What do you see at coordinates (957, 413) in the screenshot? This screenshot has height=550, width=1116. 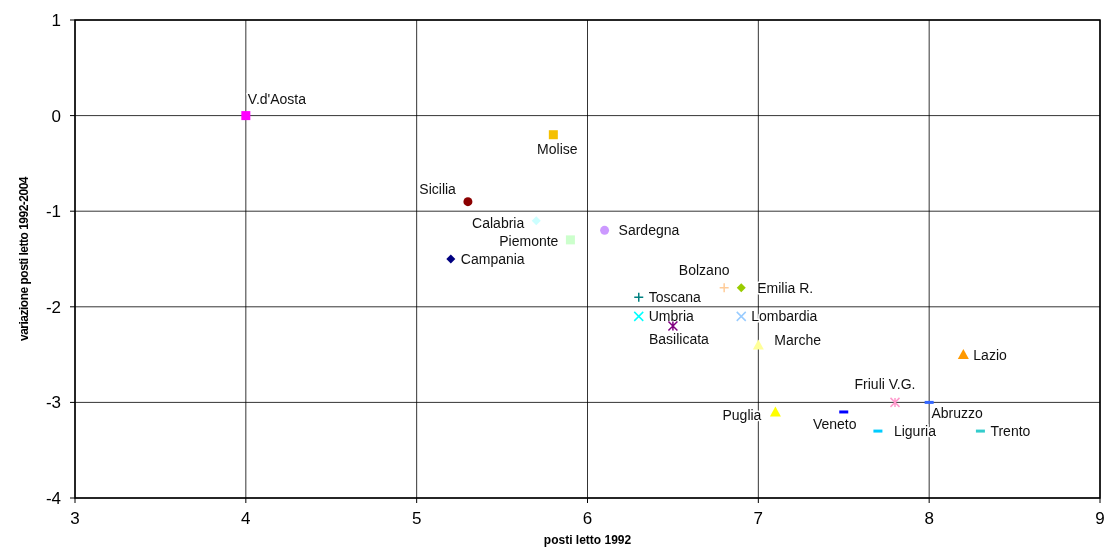 I see `series-label: Abruzzo` at bounding box center [957, 413].